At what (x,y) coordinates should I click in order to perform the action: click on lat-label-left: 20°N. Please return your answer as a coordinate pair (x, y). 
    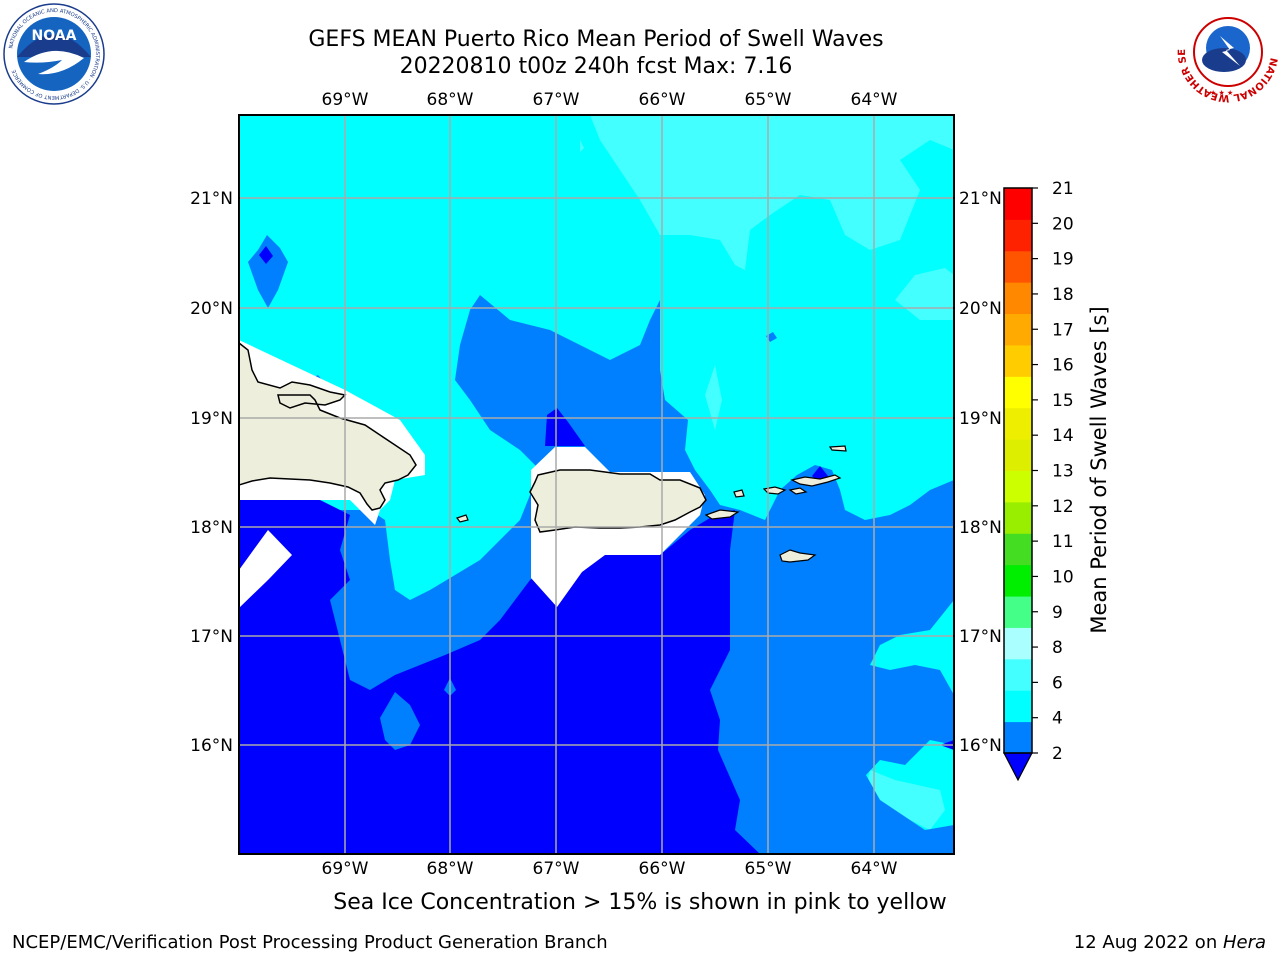
    Looking at the image, I should click on (211, 309).